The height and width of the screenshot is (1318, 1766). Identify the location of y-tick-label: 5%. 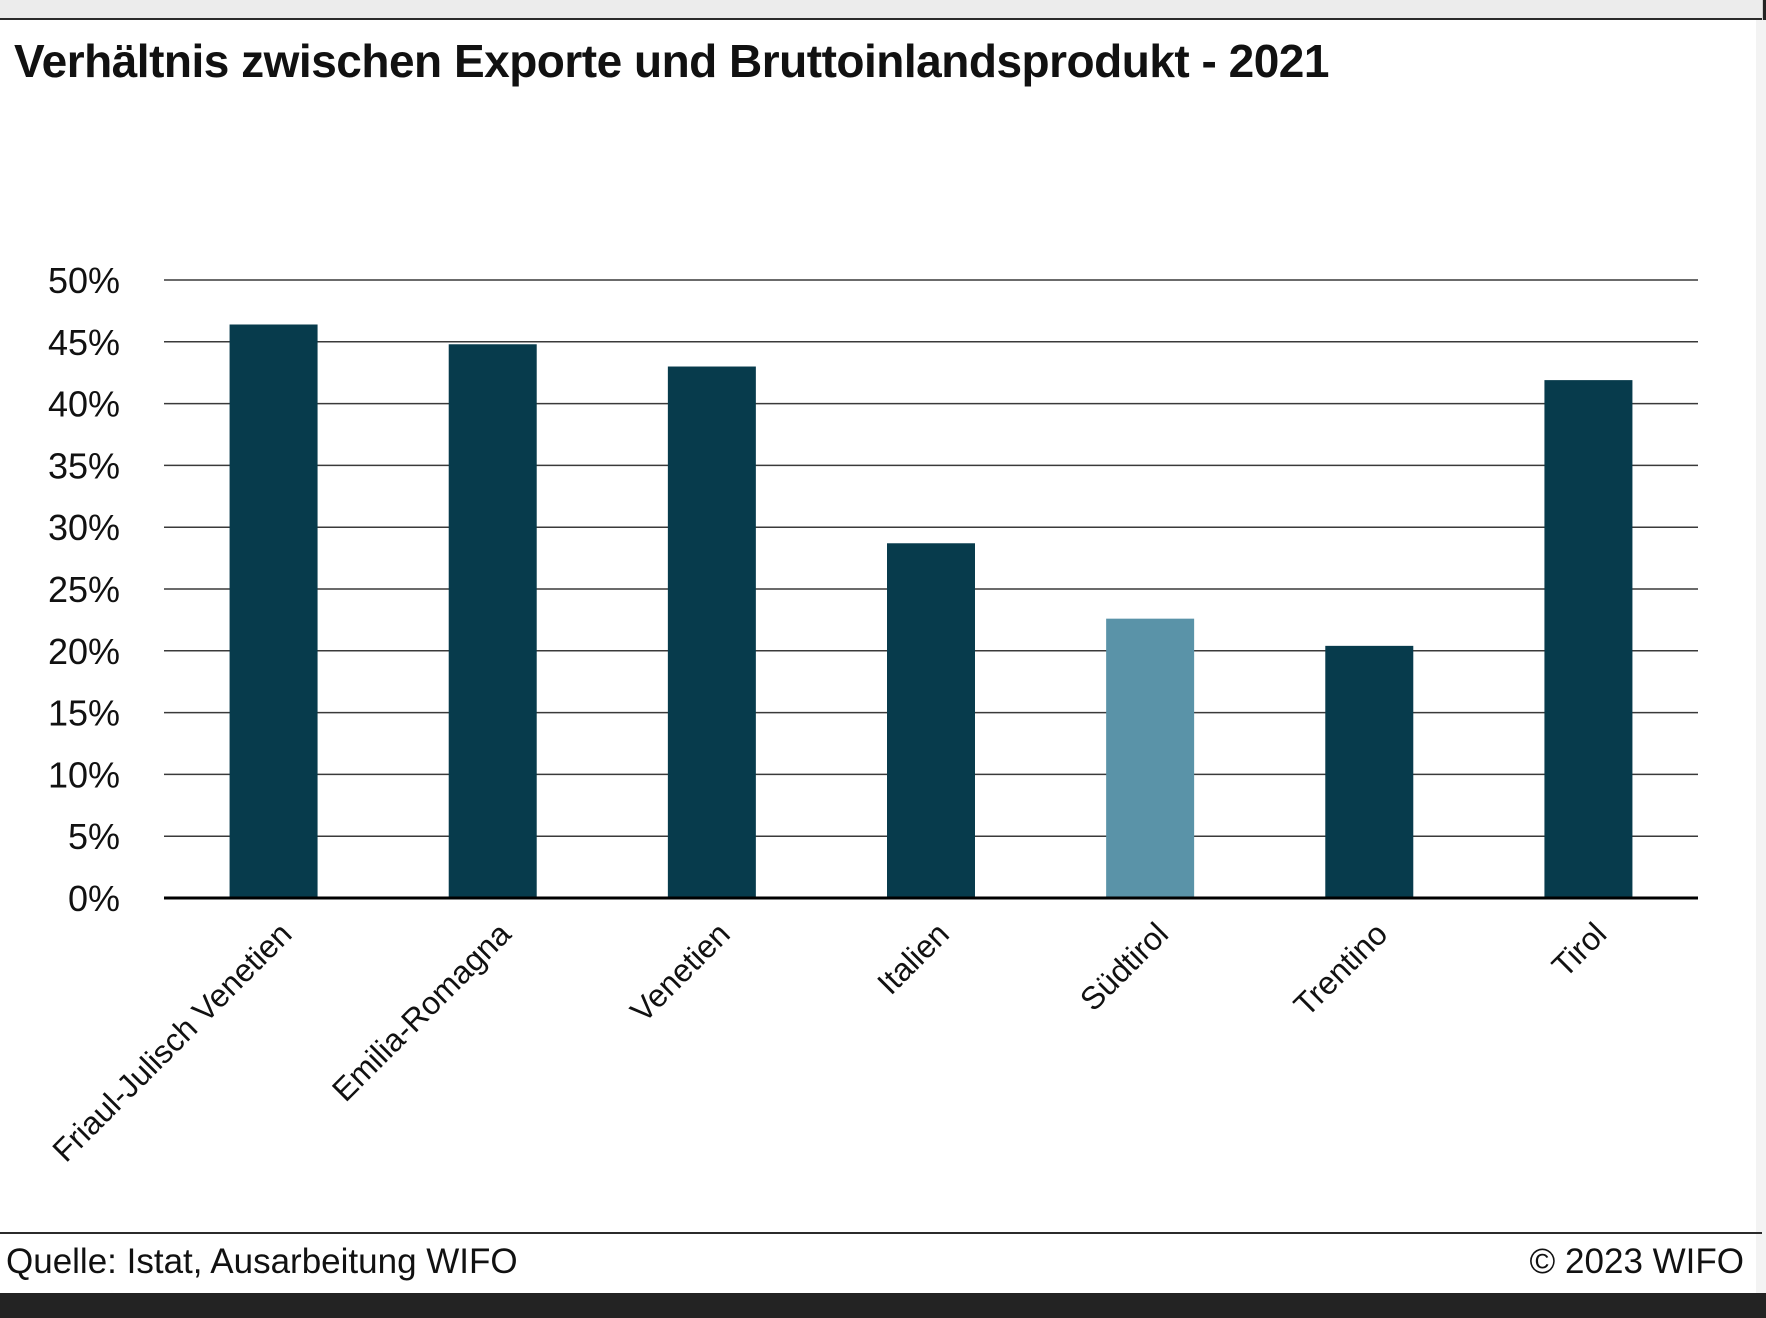
(94, 836).